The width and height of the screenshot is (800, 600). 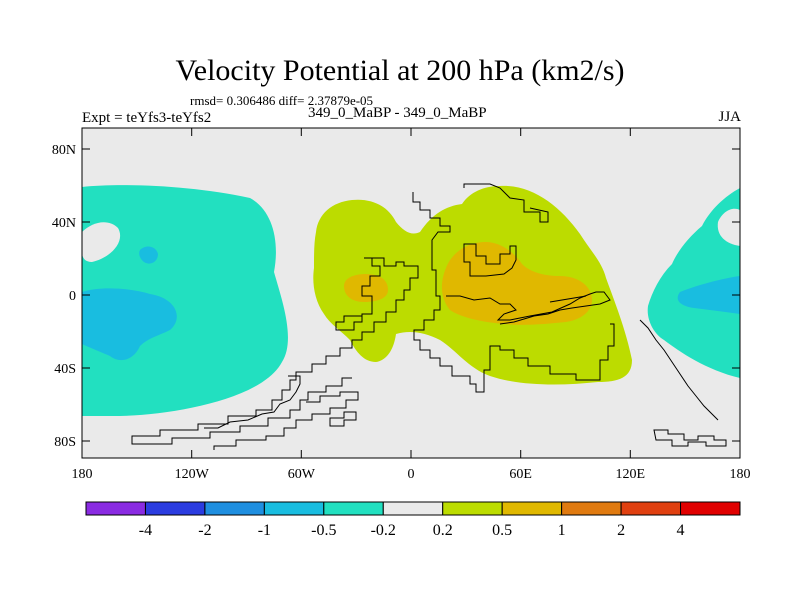 I want to click on coastline-antarctic-peninsula, so click(x=286, y=420).